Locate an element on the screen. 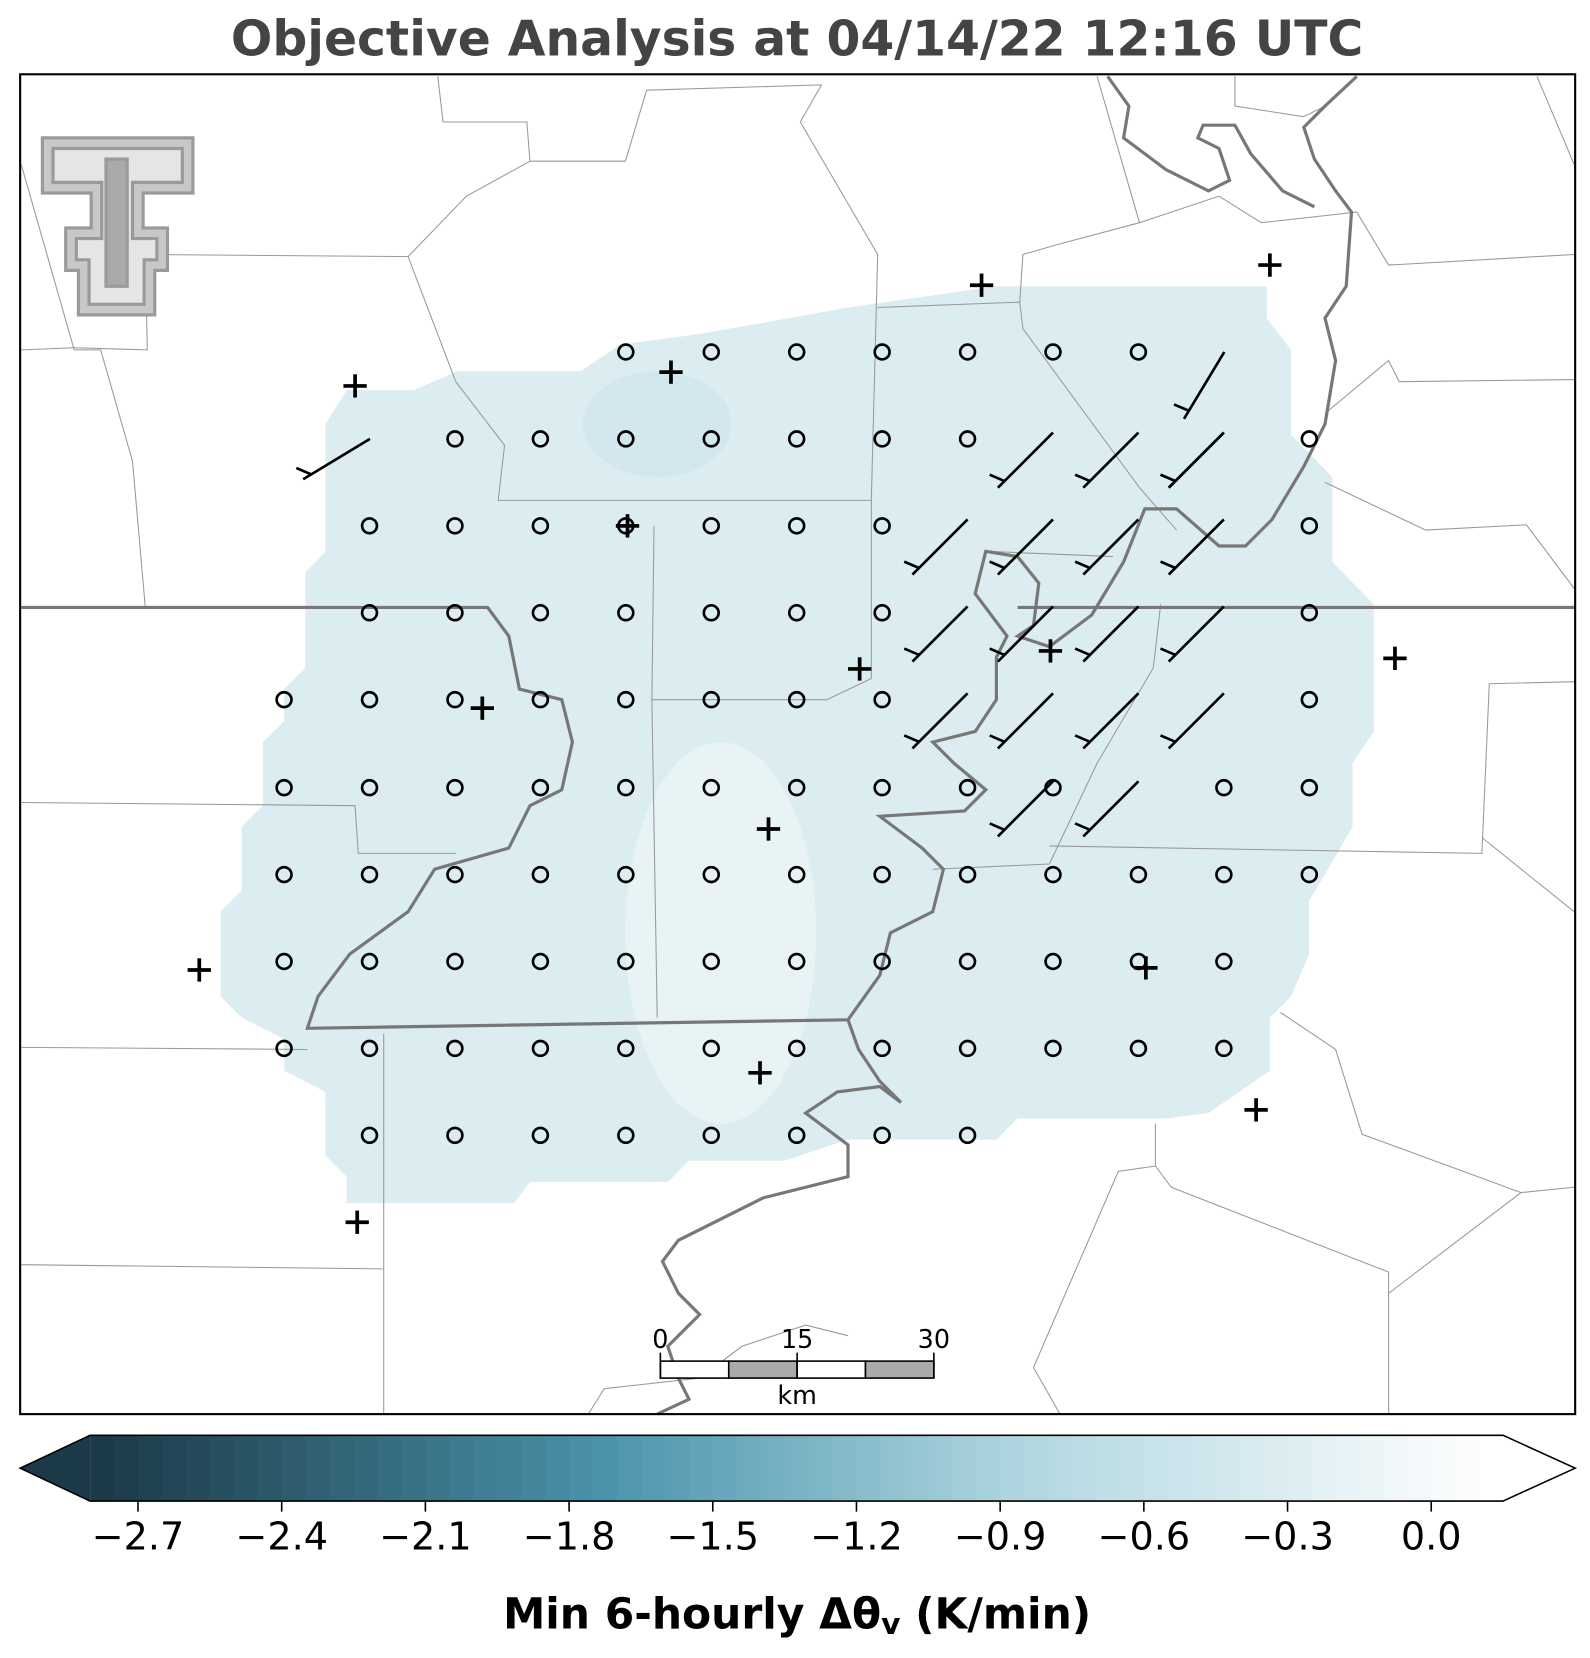 The height and width of the screenshot is (1658, 1590). title: Objective Analysis at 04/14/22 12:16 UTC is located at coordinates (797, 39).